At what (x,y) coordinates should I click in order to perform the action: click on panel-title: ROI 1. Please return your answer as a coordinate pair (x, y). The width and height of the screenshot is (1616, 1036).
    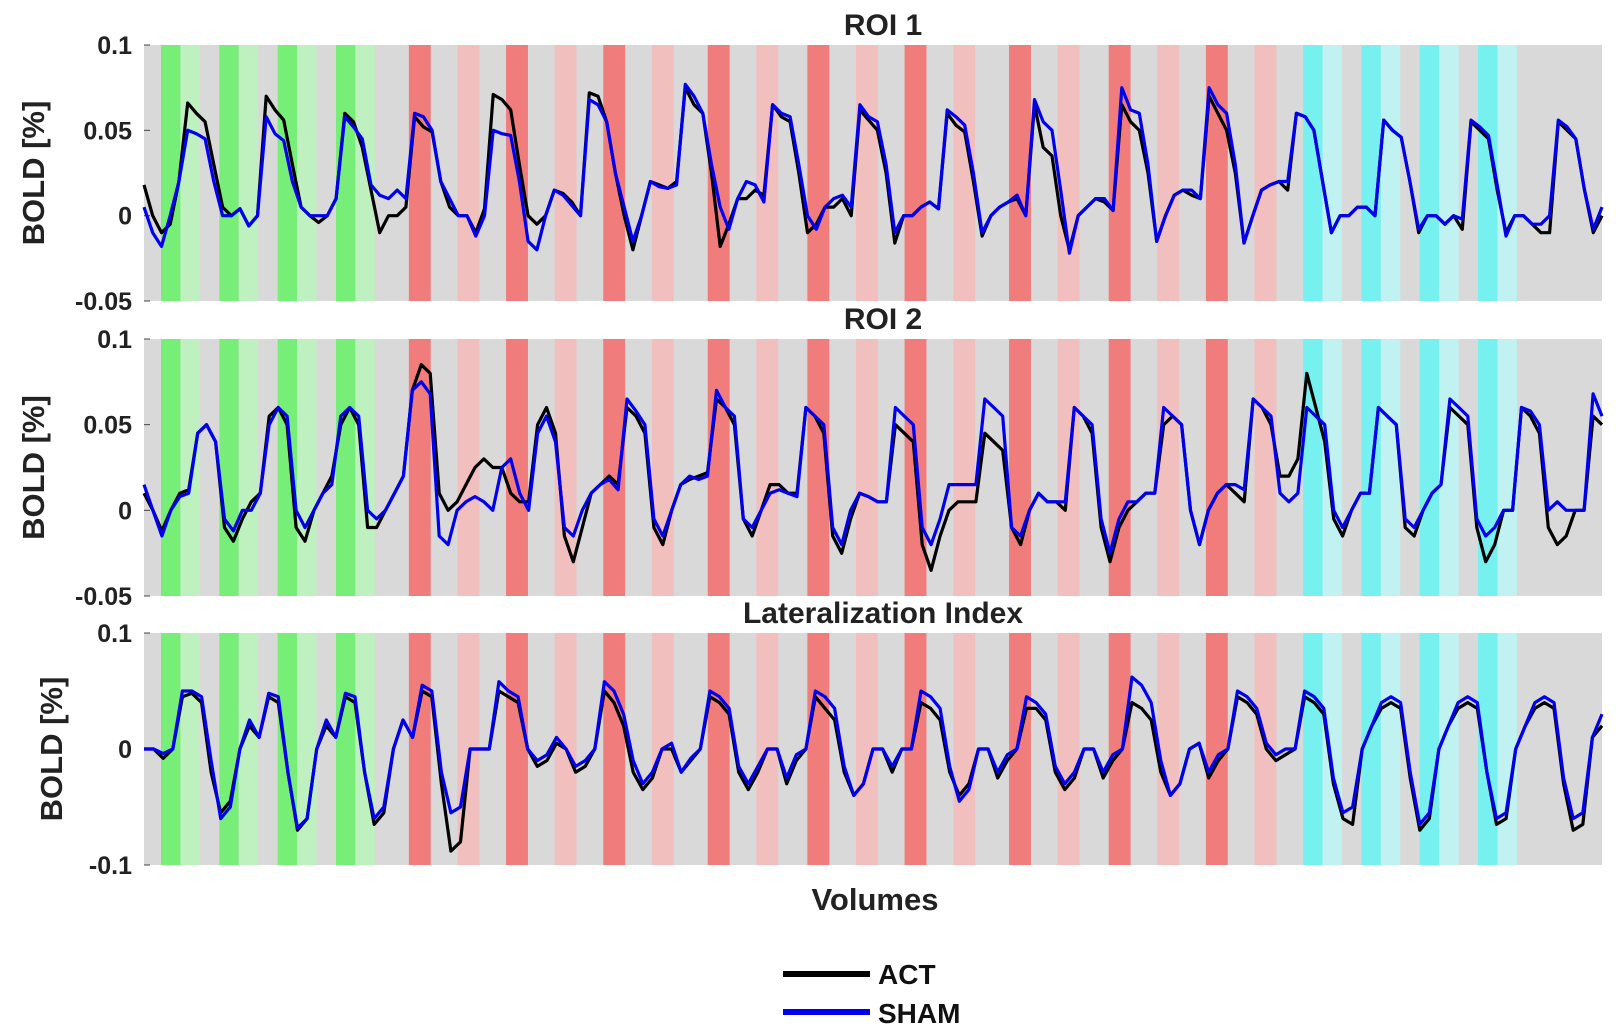
    Looking at the image, I should click on (883, 25).